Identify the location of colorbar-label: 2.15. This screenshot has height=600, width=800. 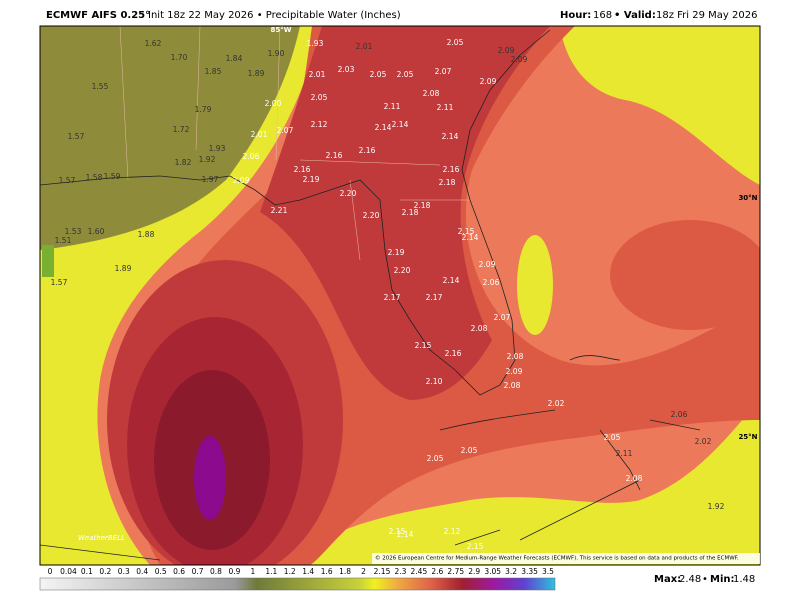
(382, 571).